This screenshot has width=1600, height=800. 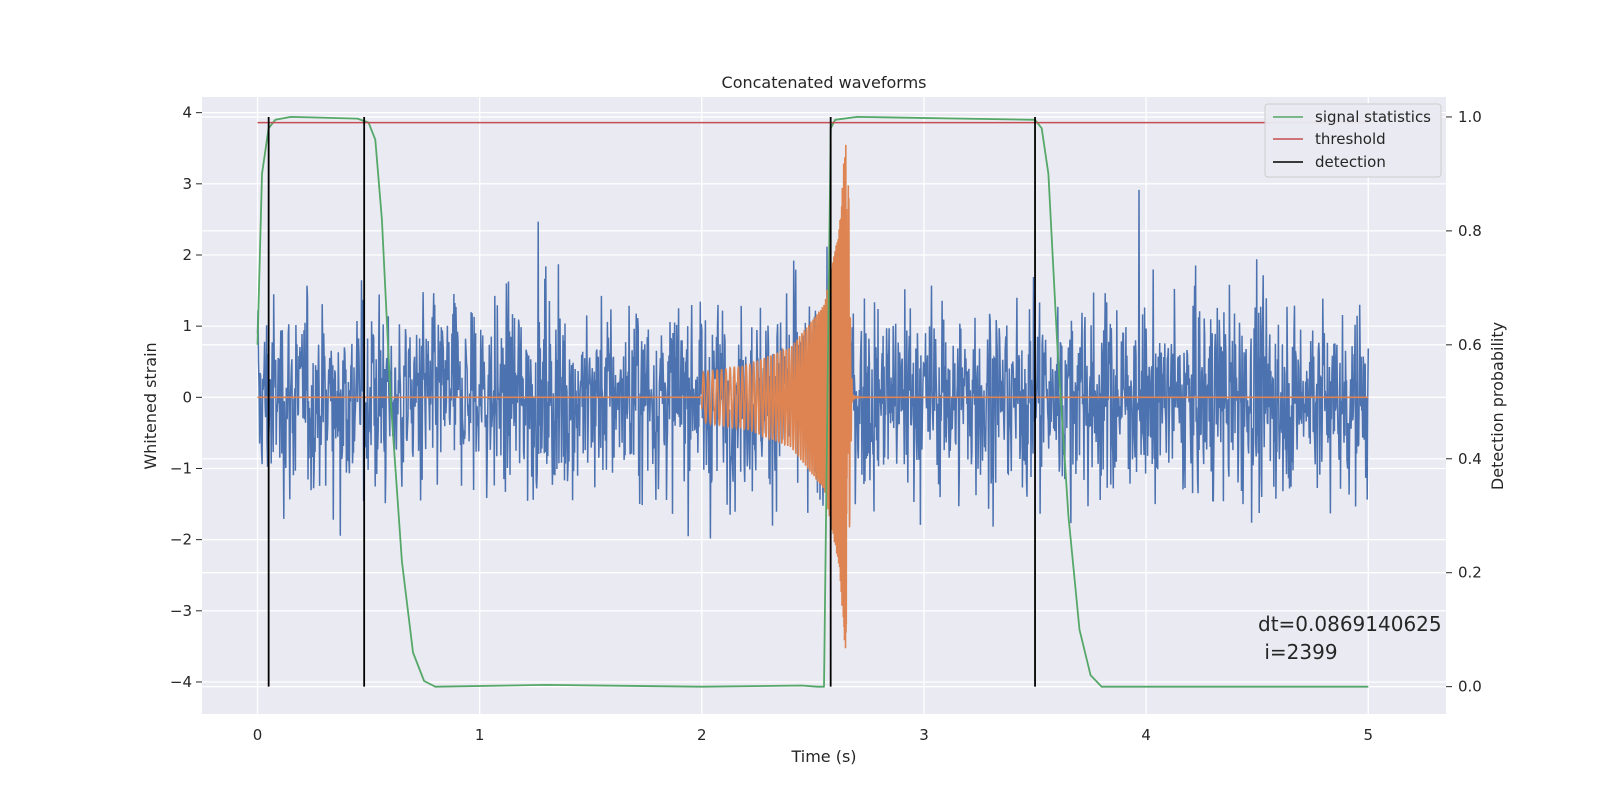 I want to click on y2-tick-label-3: 0.4, so click(x=1470, y=459).